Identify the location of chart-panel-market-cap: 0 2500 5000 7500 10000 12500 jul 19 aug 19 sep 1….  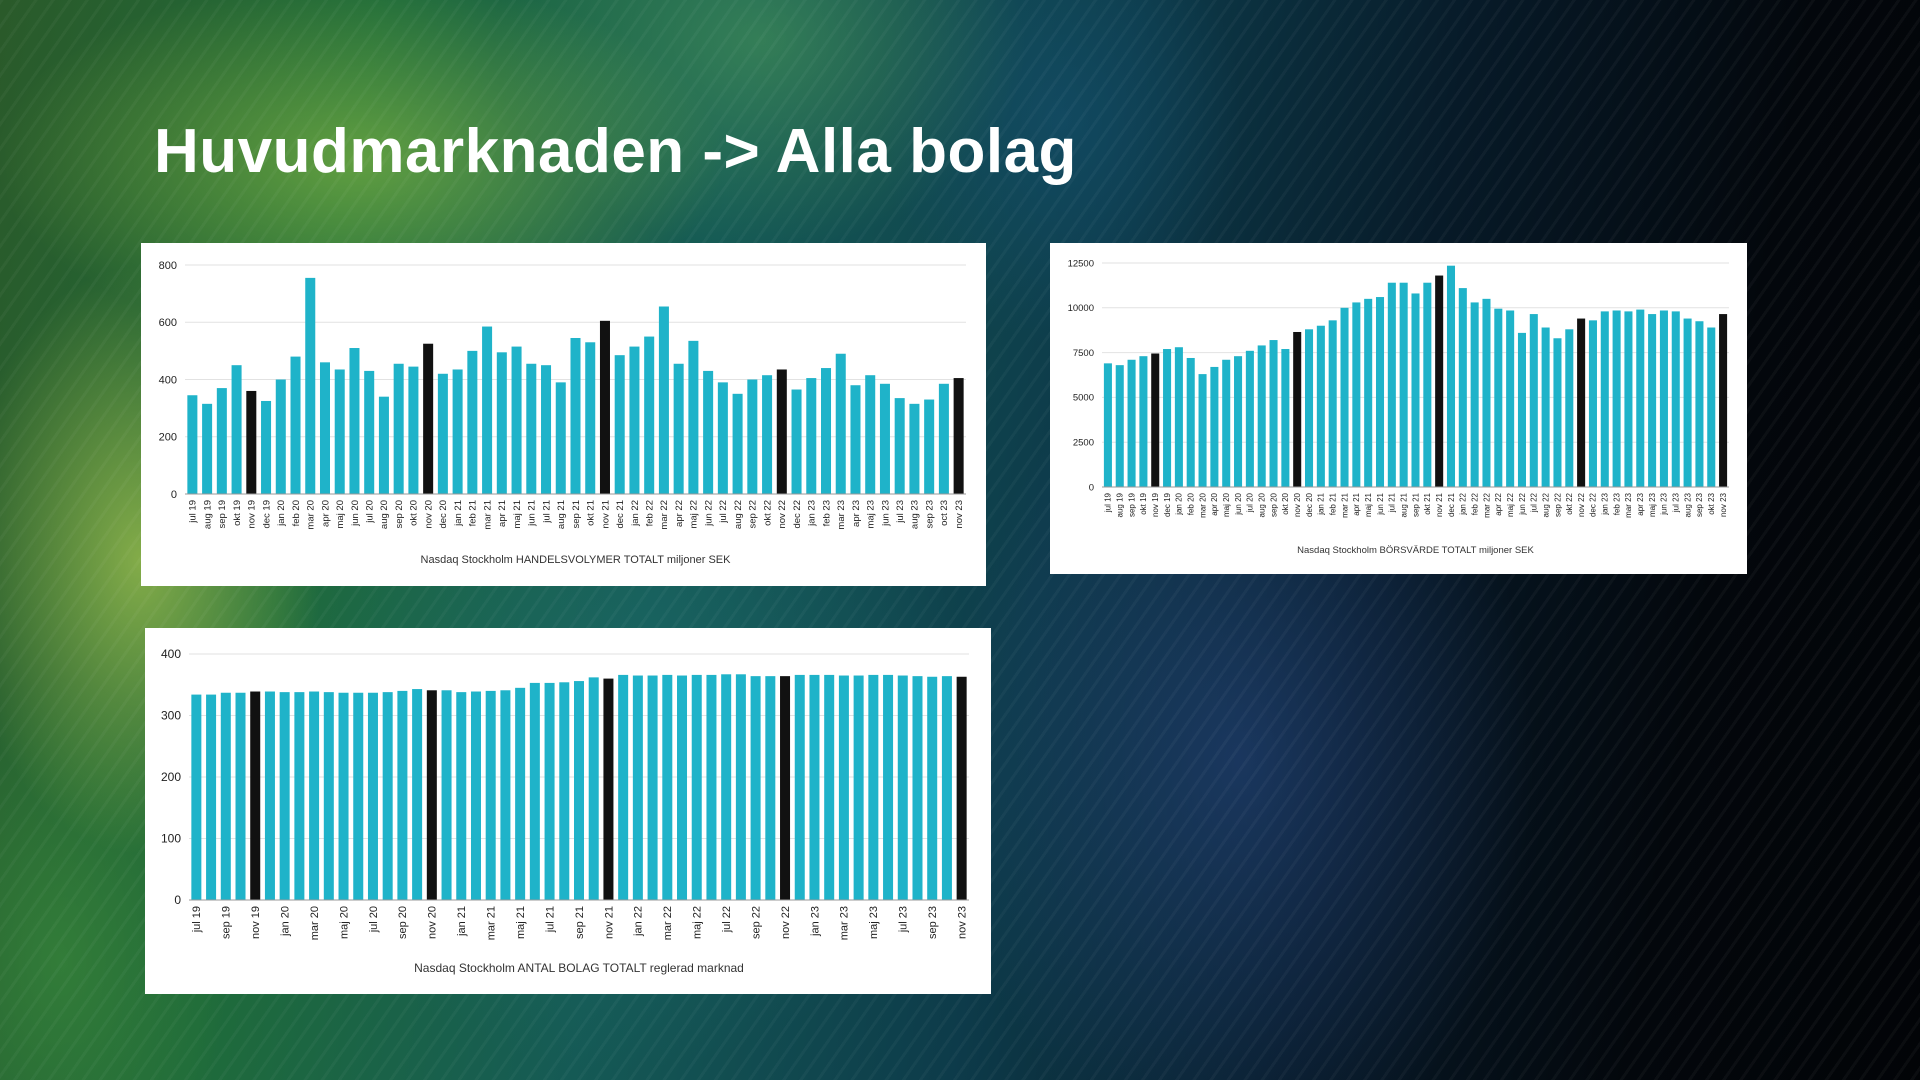
(1398, 408).